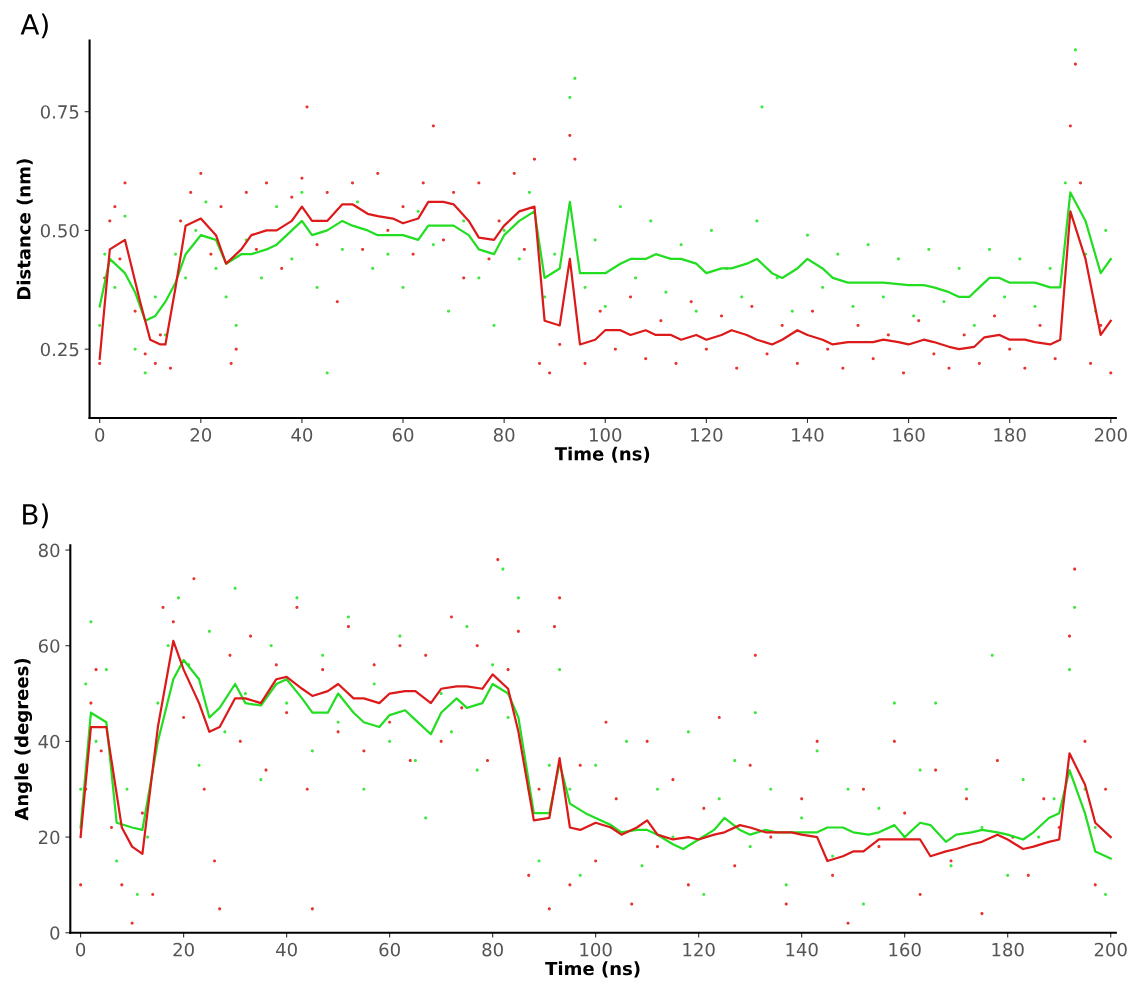 Image resolution: width=1134 pixels, height=986 pixels. I want to click on y-tick-label: 20, so click(49, 837).